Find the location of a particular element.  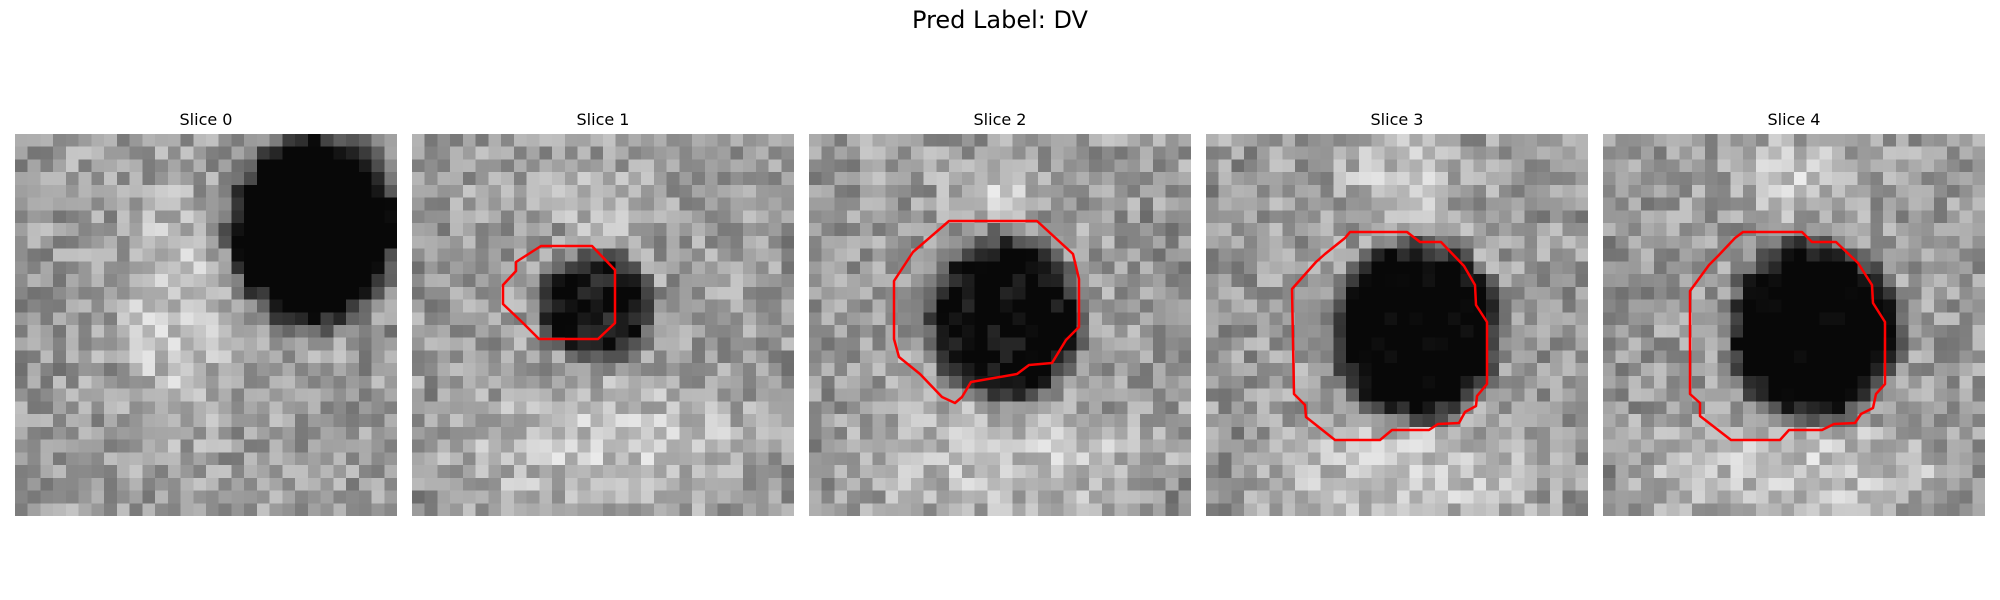

slice-panel-4: Slice 4 is located at coordinates (1794, 312).